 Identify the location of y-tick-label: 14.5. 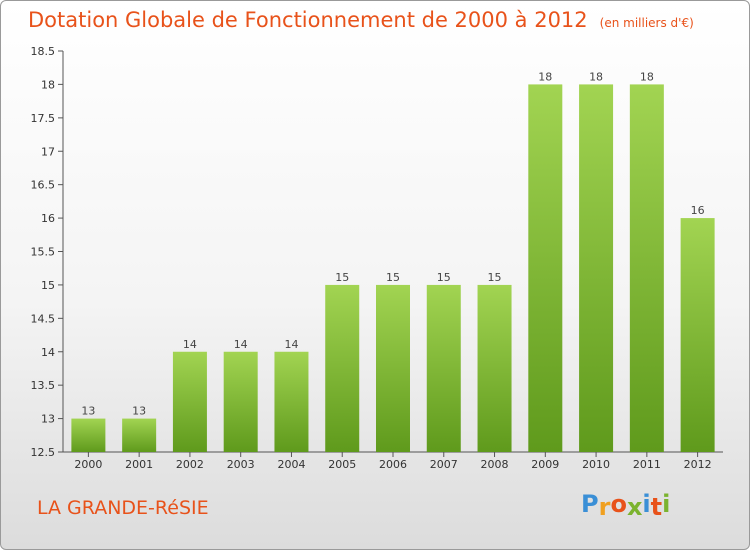
(43, 318).